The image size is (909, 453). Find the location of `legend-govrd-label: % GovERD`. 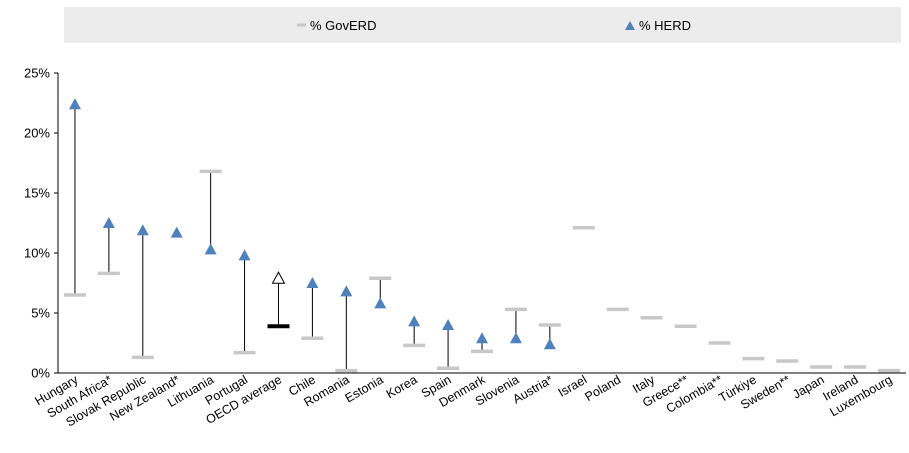

legend-govrd-label: % GovERD is located at coordinates (343, 25).